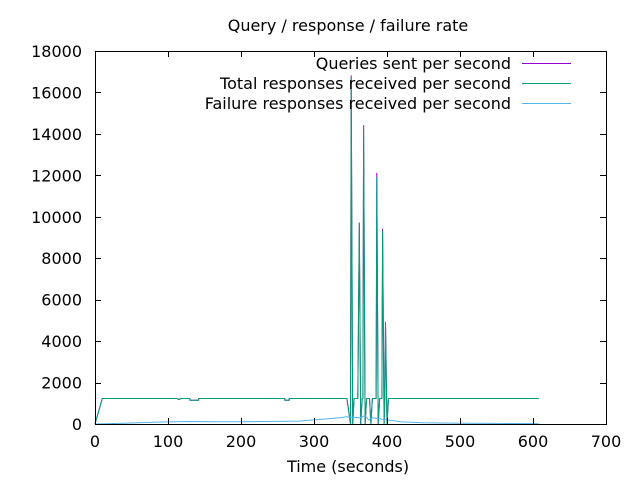 The image size is (640, 480). Describe the element at coordinates (358, 103) in the screenshot. I see `legend-label: Failure responses received per second` at that location.